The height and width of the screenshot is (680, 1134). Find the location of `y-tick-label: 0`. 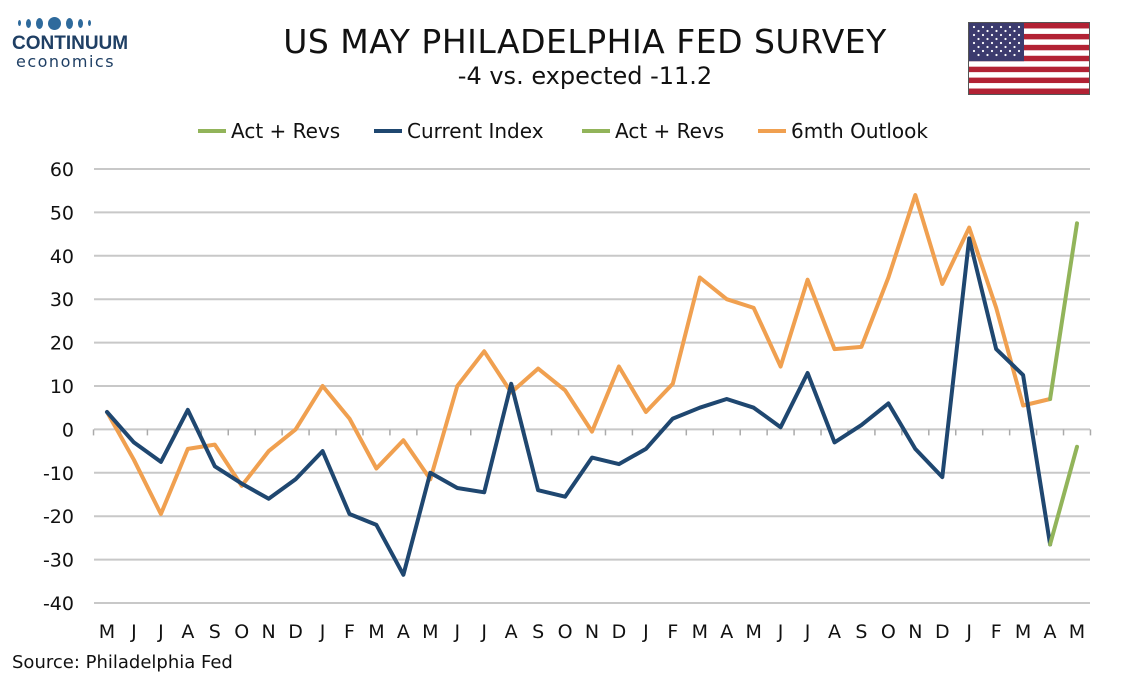

y-tick-label: 0 is located at coordinates (68, 430).